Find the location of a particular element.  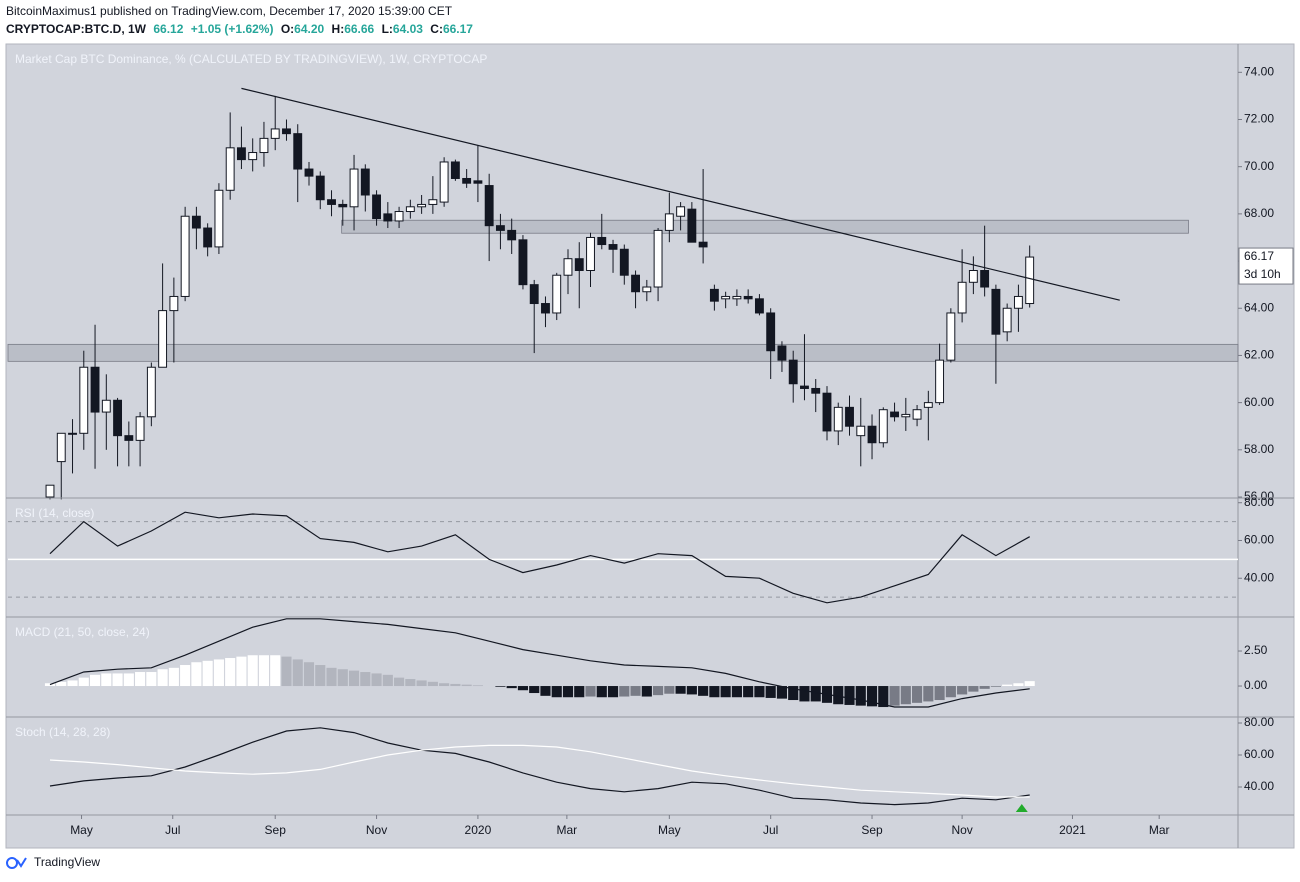

high-label: H: is located at coordinates (338, 29).